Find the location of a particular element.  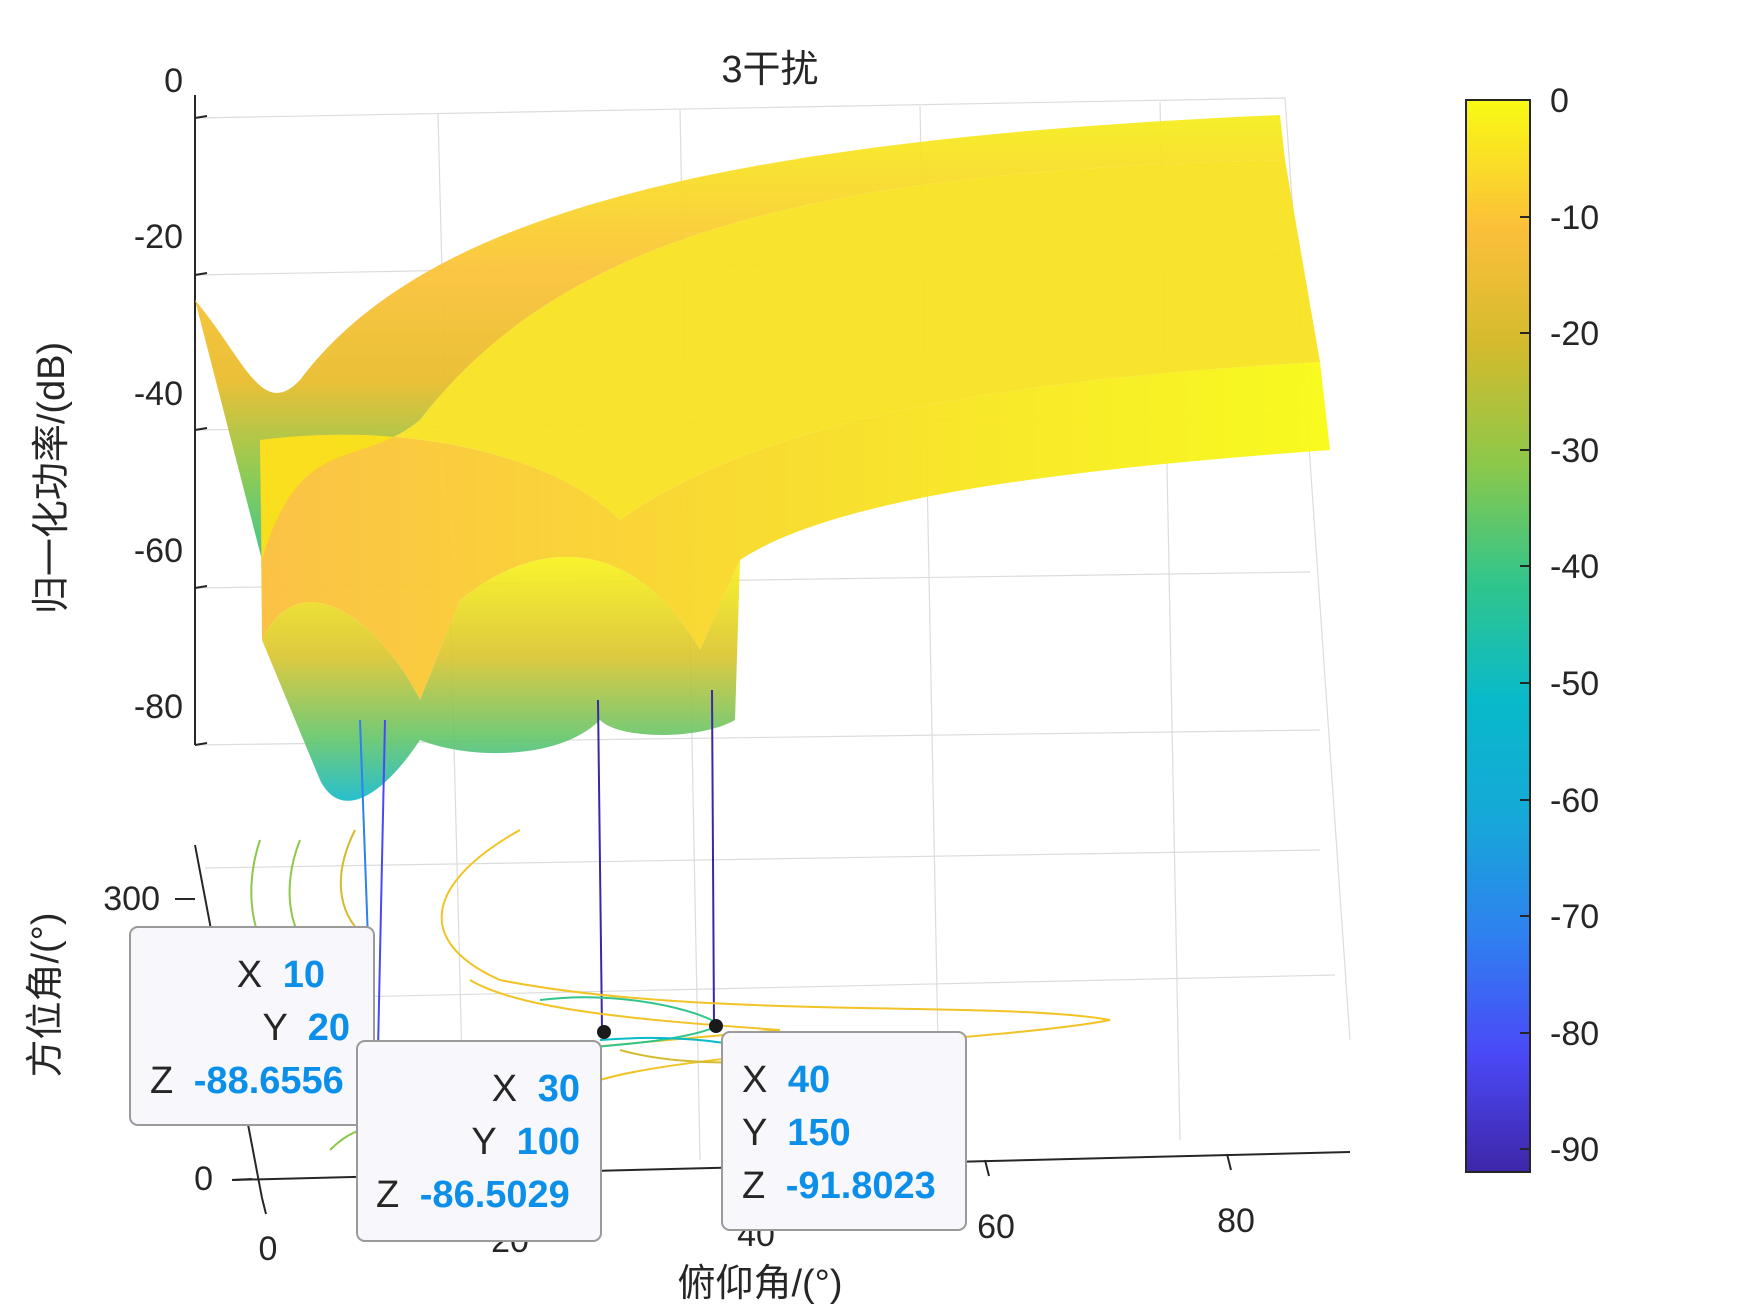

z-tick-label: -20 is located at coordinates (158, 237).